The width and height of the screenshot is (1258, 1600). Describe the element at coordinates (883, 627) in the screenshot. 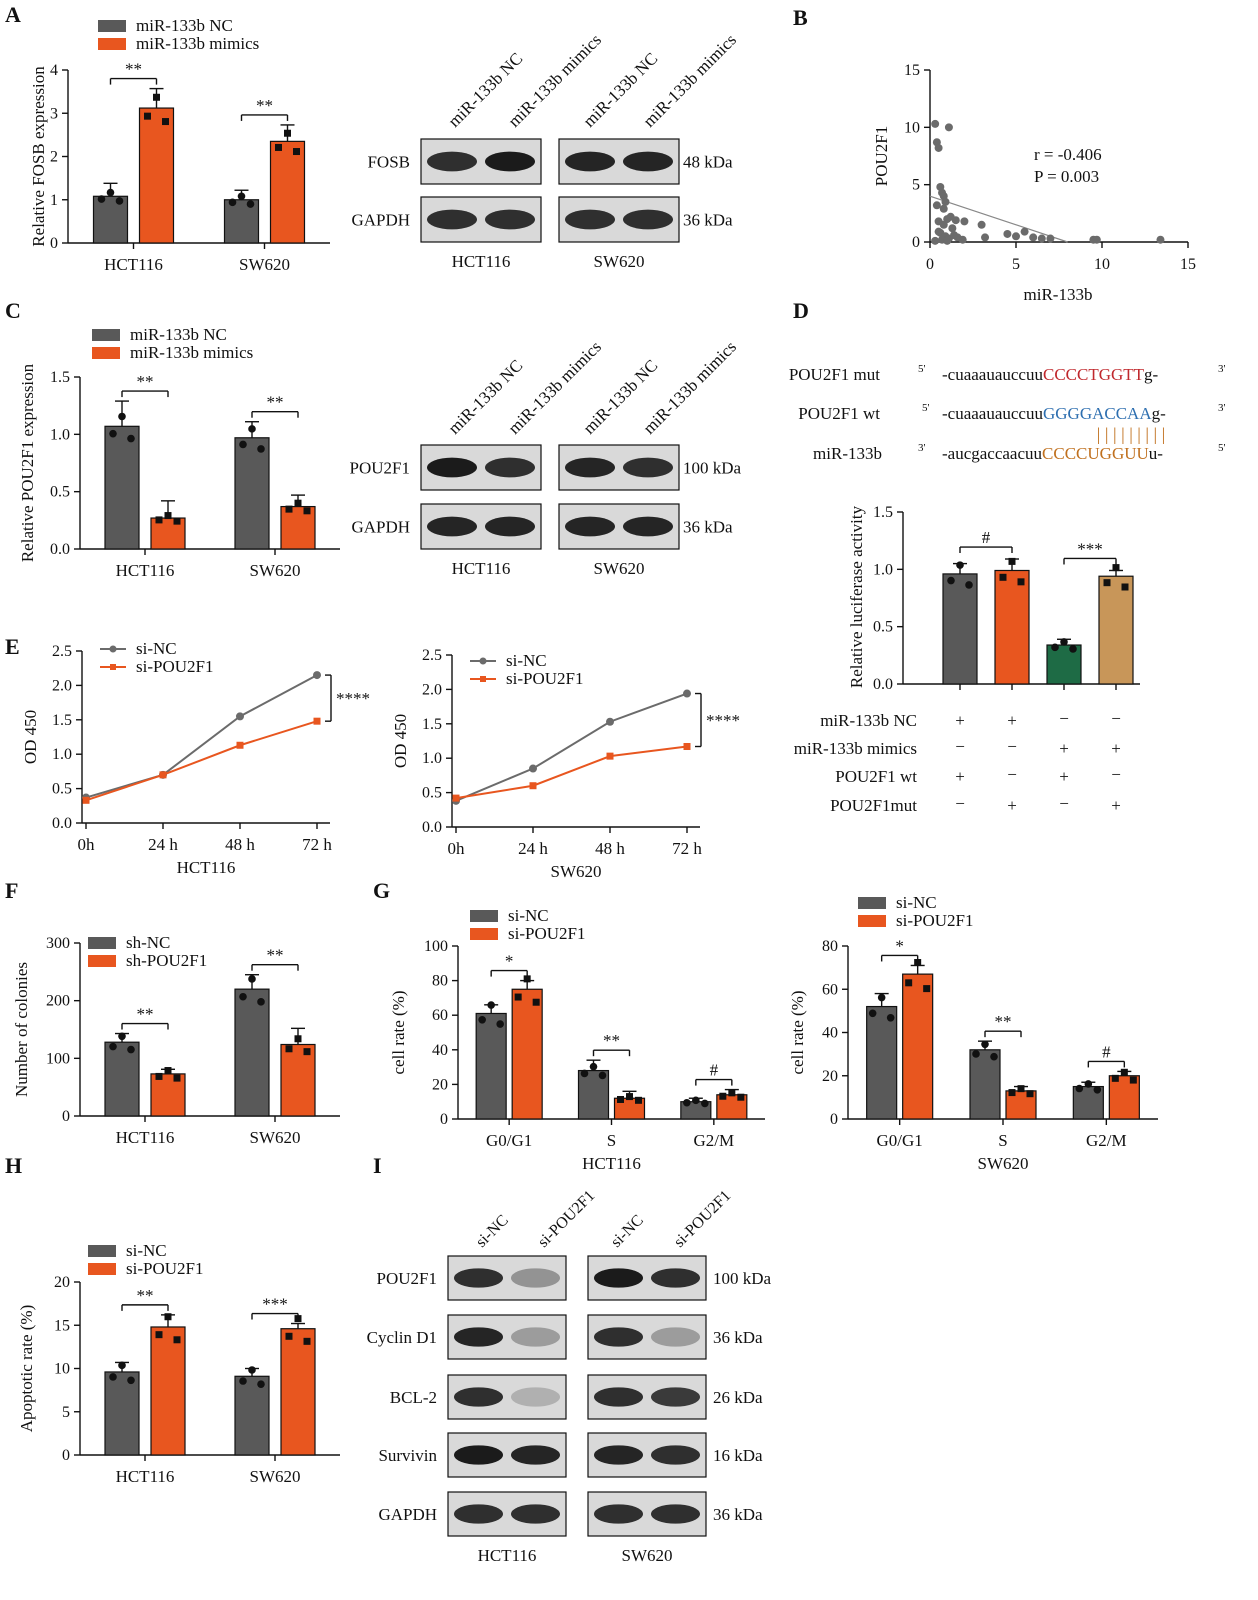

I see `D-y-tick-label: 0.5` at that location.